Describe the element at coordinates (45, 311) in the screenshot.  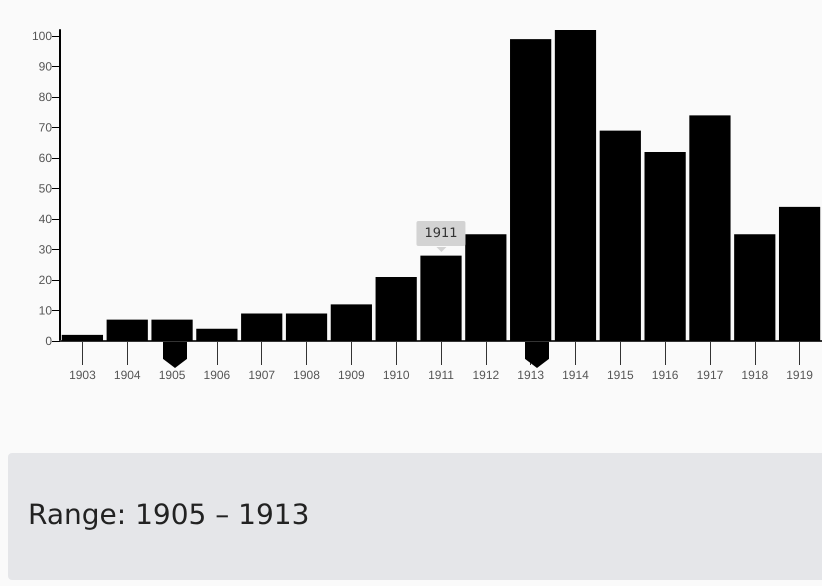
I see `y-tick-label: 10` at that location.